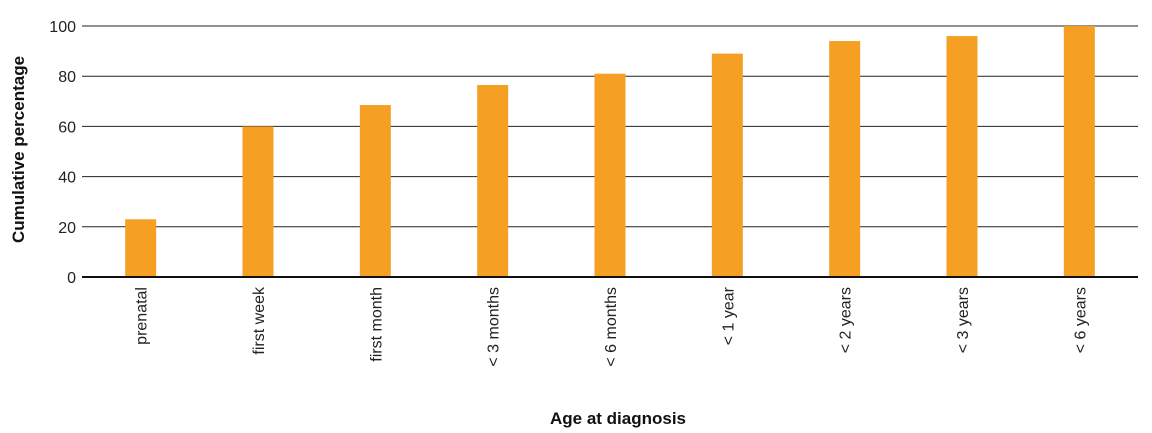 Image resolution: width=1152 pixels, height=433 pixels. Describe the element at coordinates (494, 327) in the screenshot. I see `x-tick-label: < 3 months` at that location.